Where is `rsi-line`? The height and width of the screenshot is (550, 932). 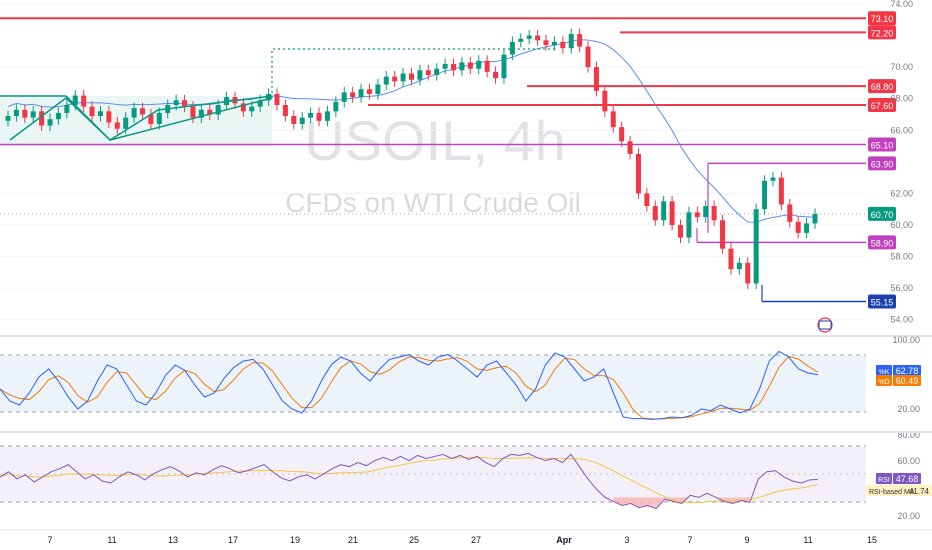 rsi-line is located at coordinates (409, 481).